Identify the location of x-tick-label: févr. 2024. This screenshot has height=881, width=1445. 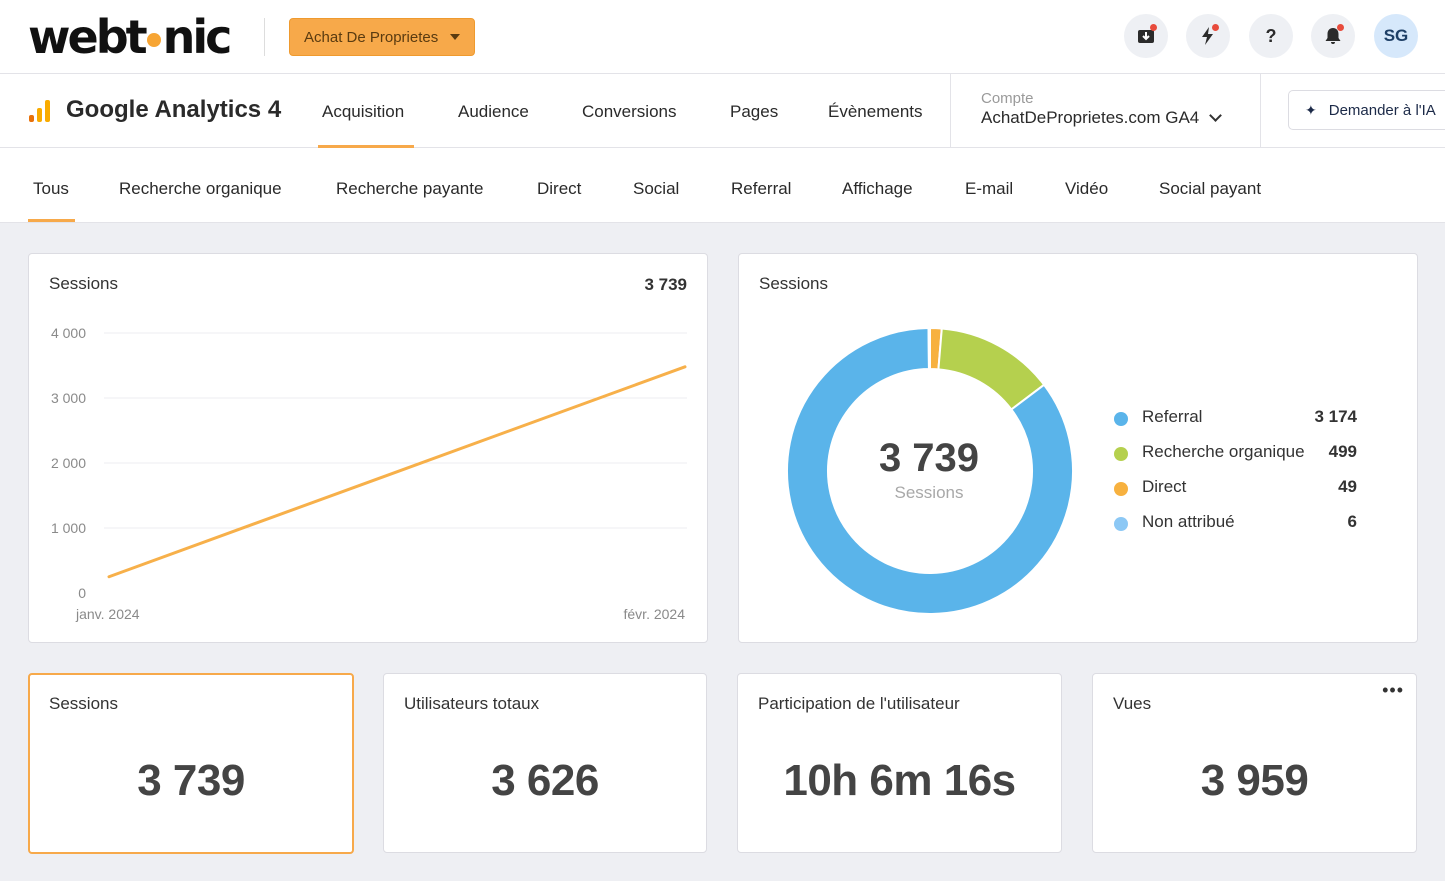
(655, 614).